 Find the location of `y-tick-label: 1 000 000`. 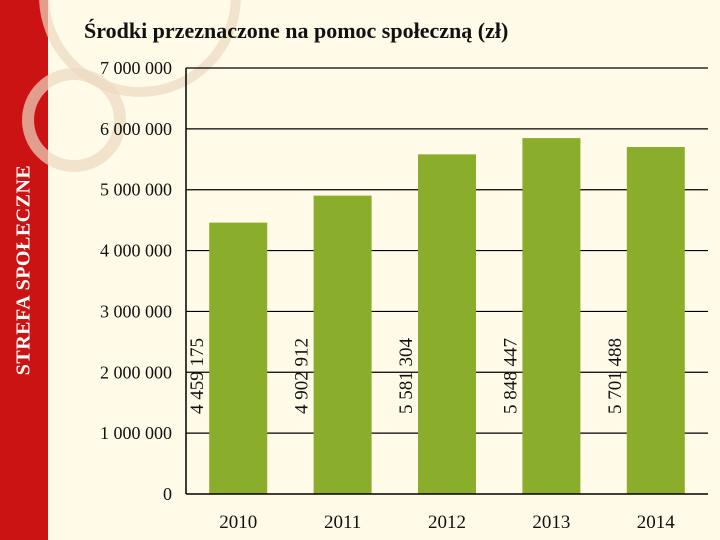

y-tick-label: 1 000 000 is located at coordinates (136, 433).